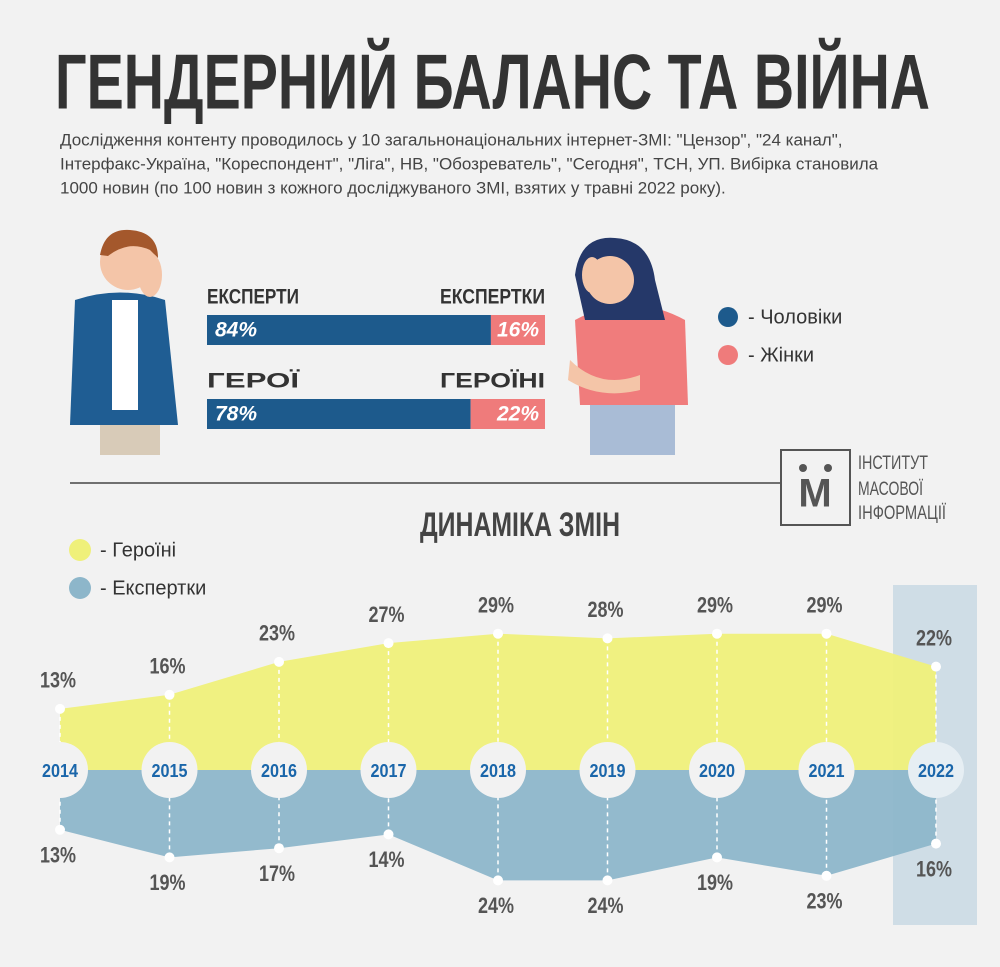 This screenshot has width=1000, height=967. I want to click on legend-label: - Чоловіки, so click(795, 317).